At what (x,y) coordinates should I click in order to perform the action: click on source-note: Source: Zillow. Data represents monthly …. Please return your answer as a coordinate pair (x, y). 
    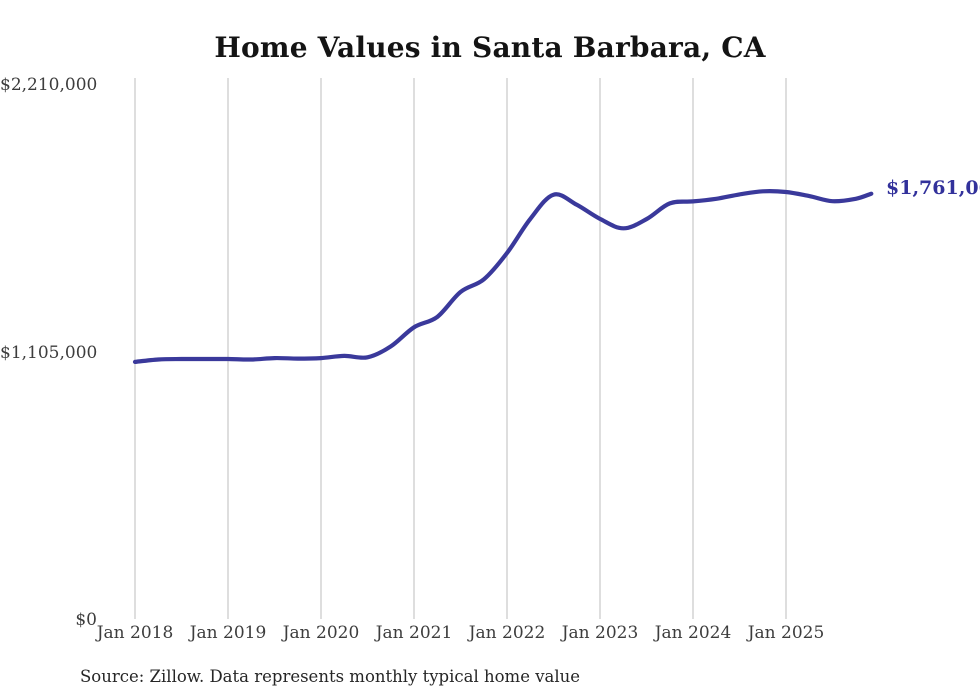
    Looking at the image, I should click on (330, 676).